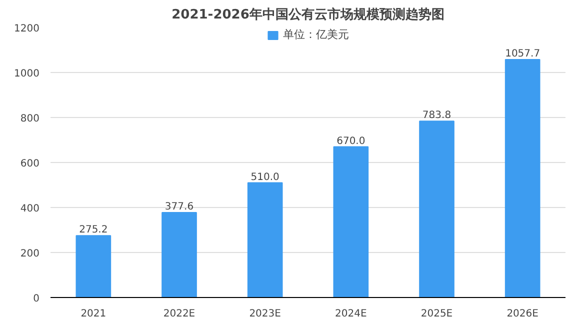 This screenshot has width=585, height=327. What do you see at coordinates (522, 314) in the screenshot?
I see `x-tick-label: 2026E` at bounding box center [522, 314].